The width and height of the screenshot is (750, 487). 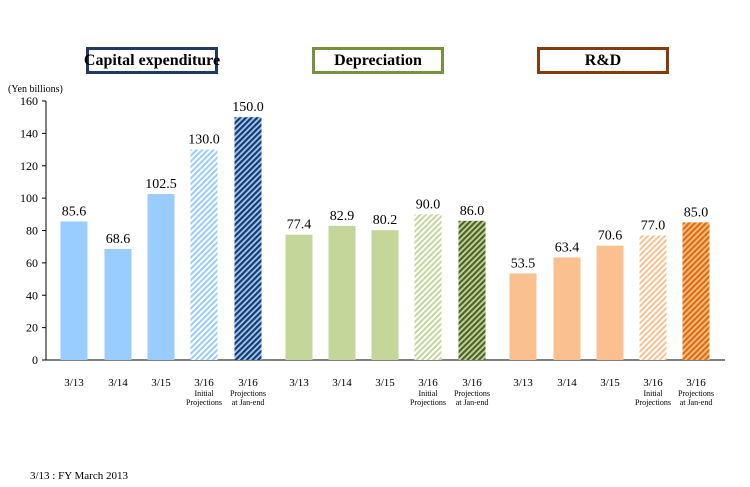 I want to click on bar-value-label: 82.9, so click(x=342, y=216).